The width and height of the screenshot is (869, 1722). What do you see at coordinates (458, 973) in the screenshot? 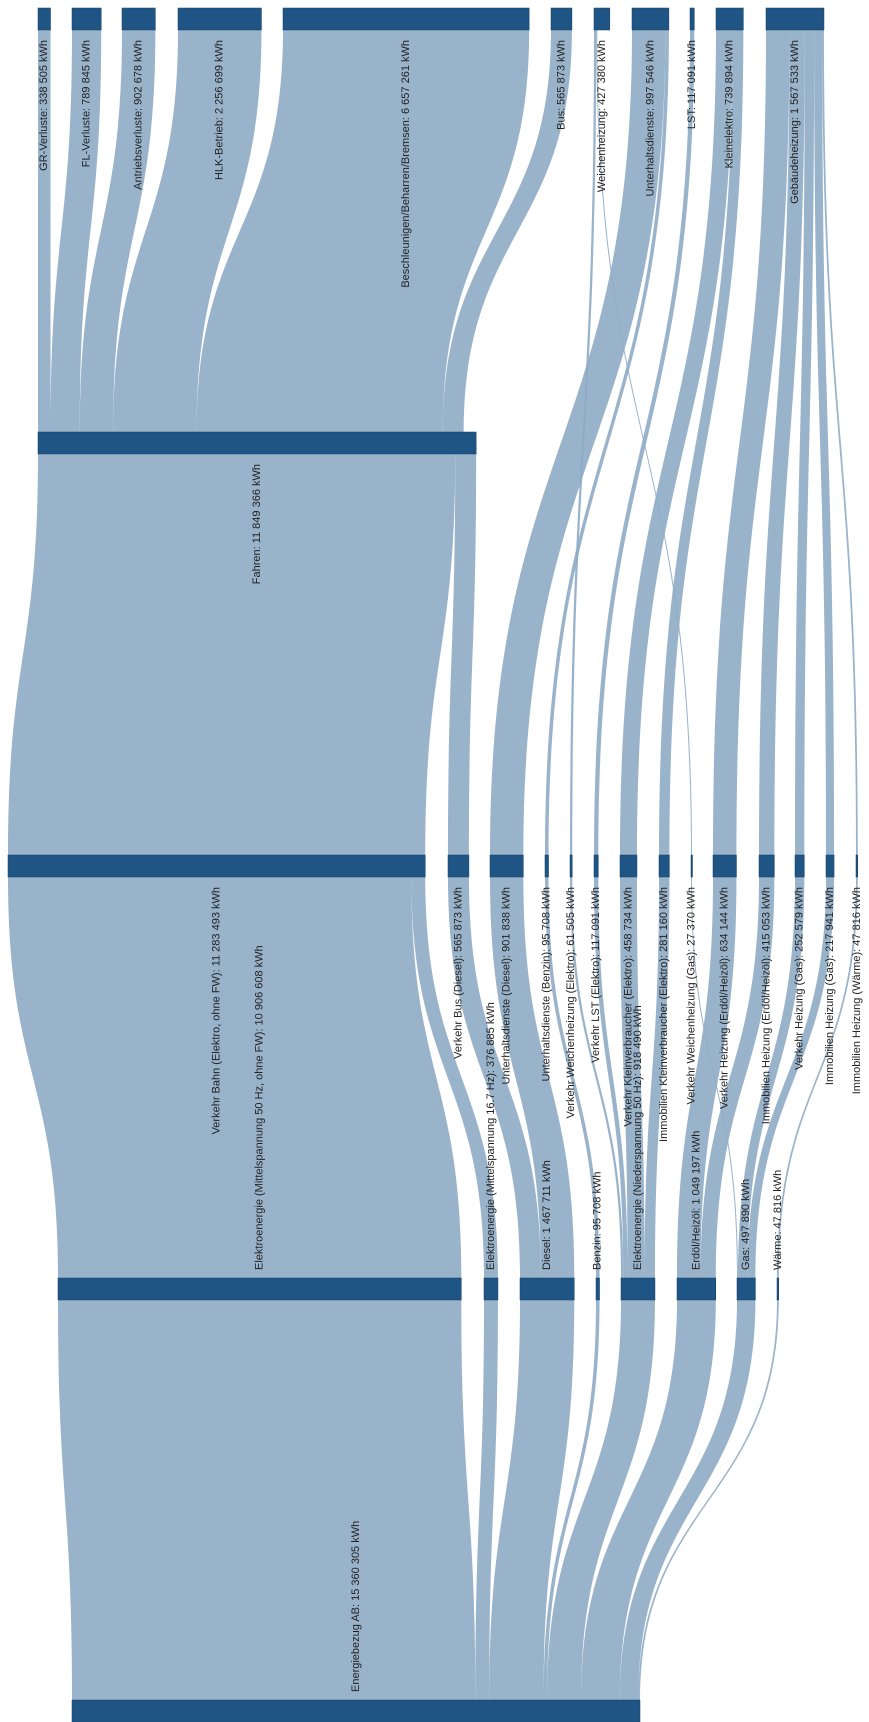
I see `node-label: Verkehr Bus (Diesel): 565 873 kWh` at bounding box center [458, 973].